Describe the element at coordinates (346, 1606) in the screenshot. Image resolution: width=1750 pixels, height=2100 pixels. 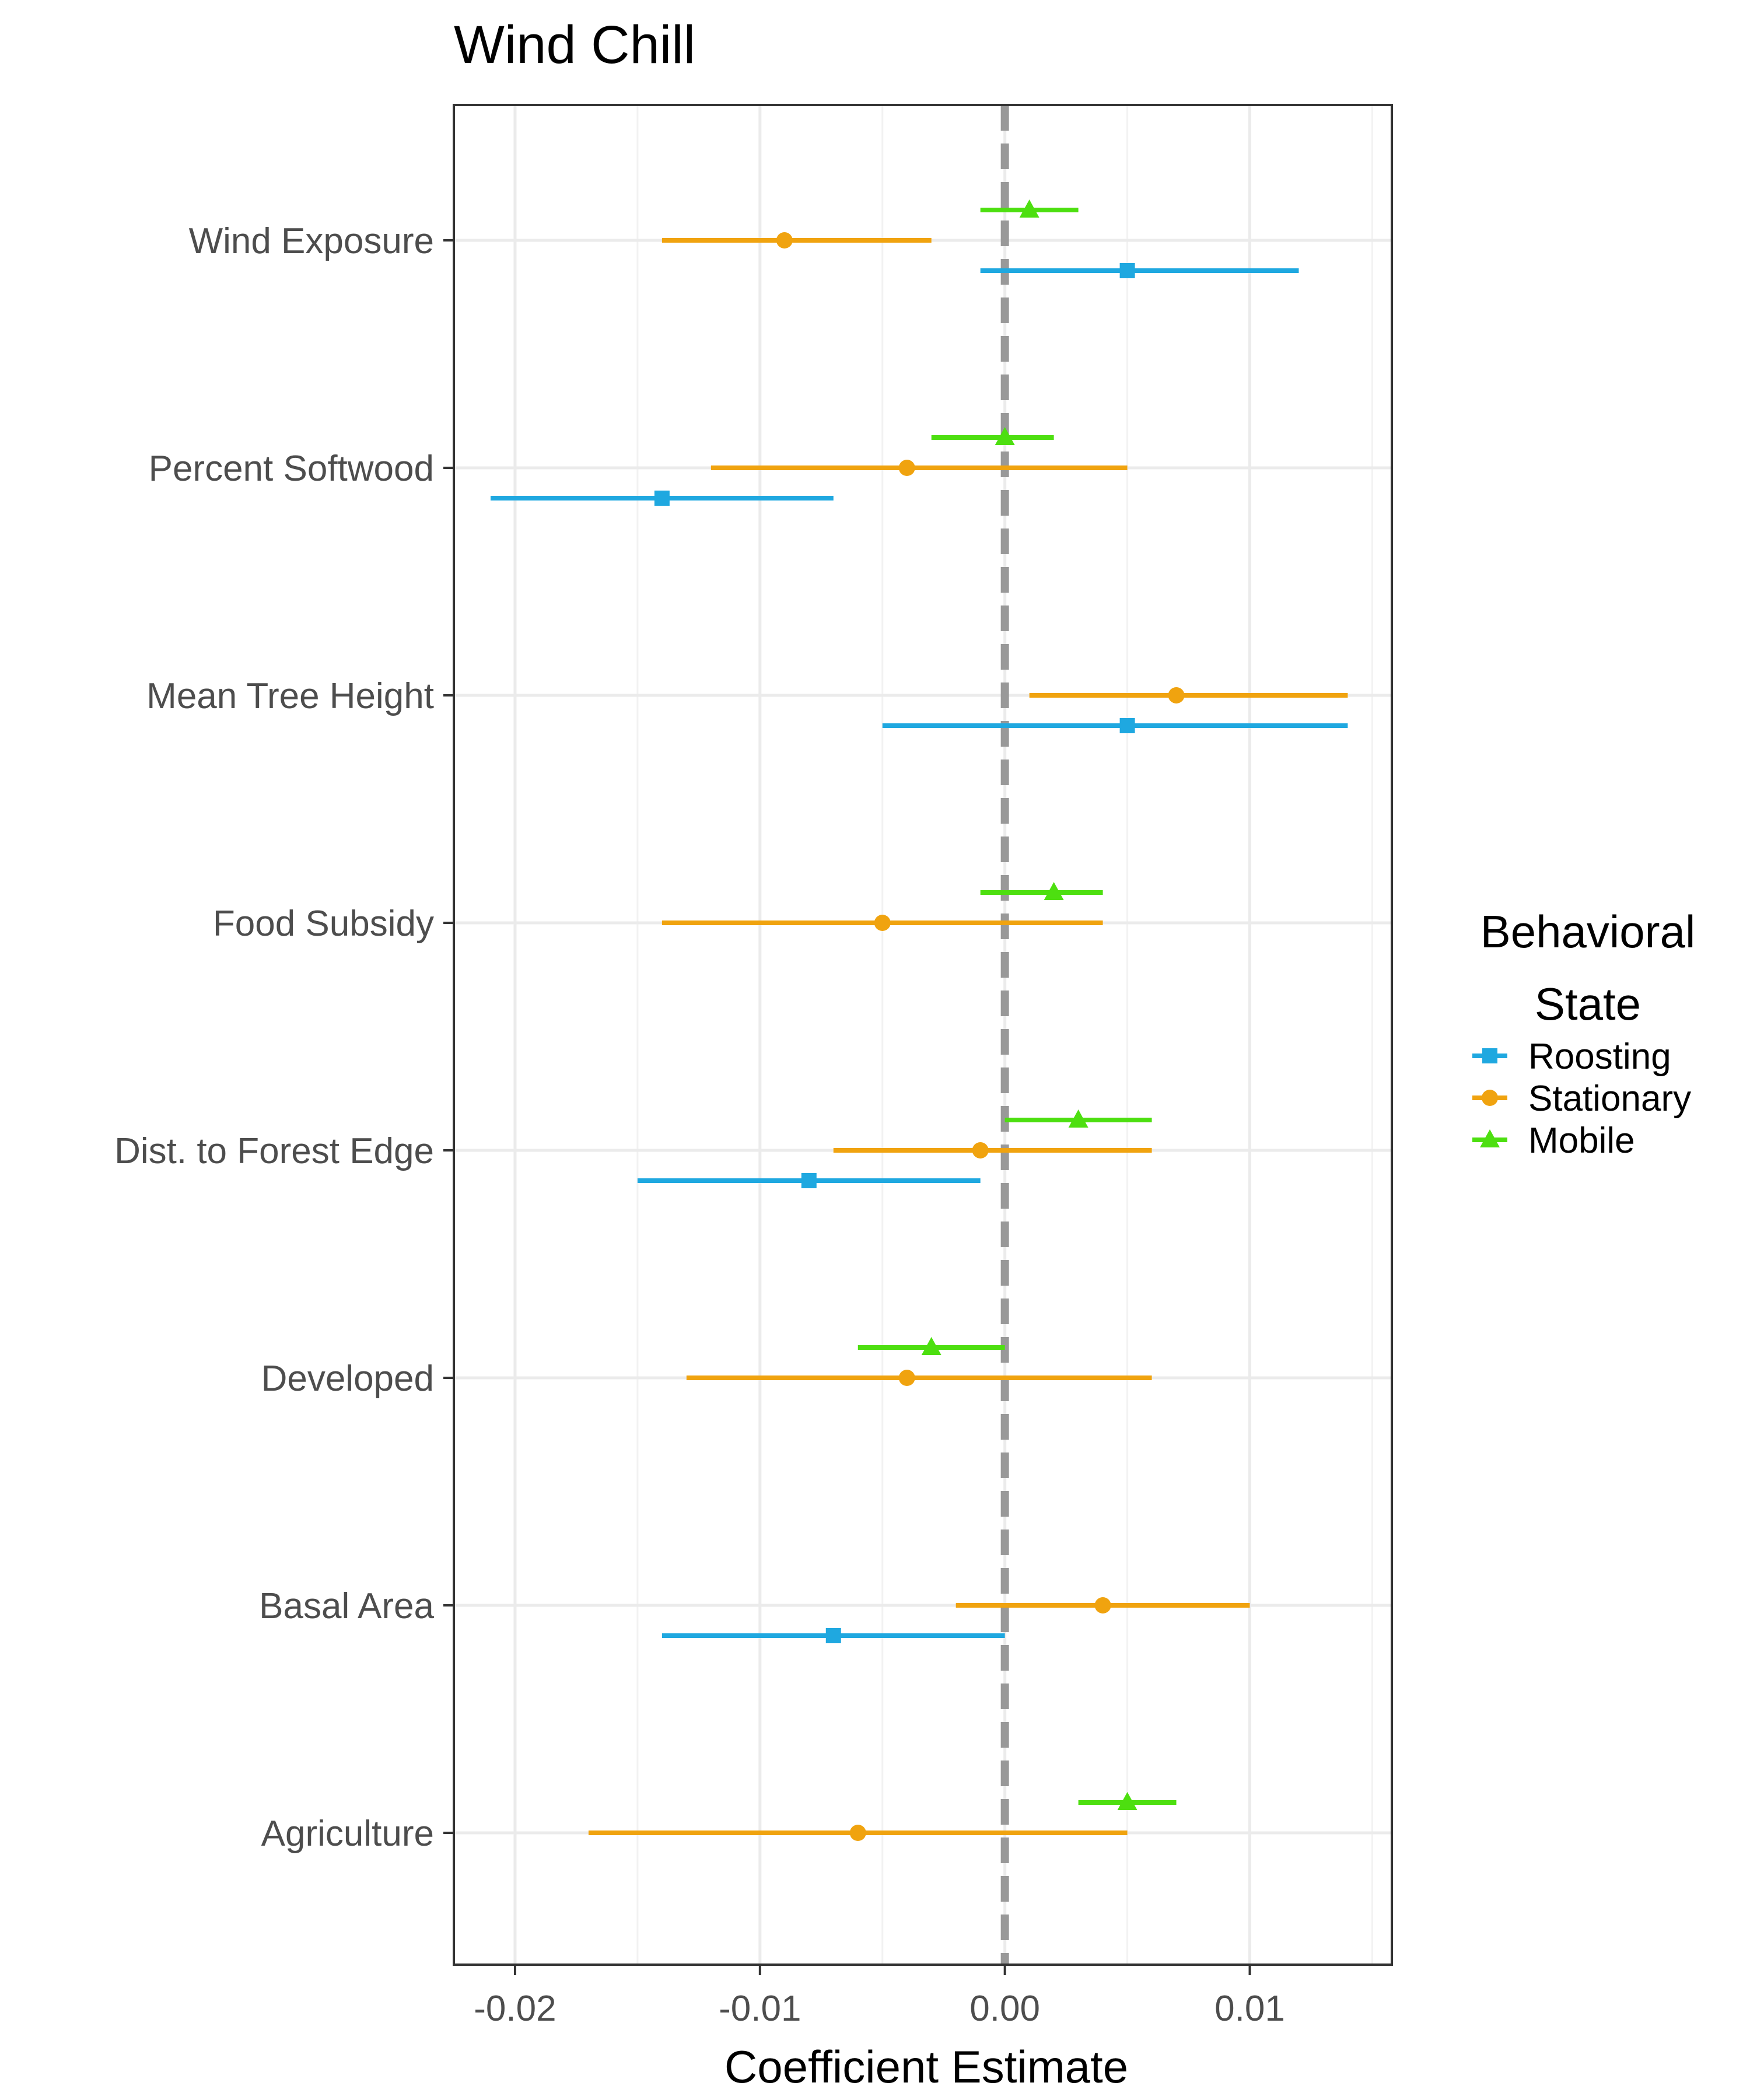
I see `y-tick-label: Basal Area` at that location.